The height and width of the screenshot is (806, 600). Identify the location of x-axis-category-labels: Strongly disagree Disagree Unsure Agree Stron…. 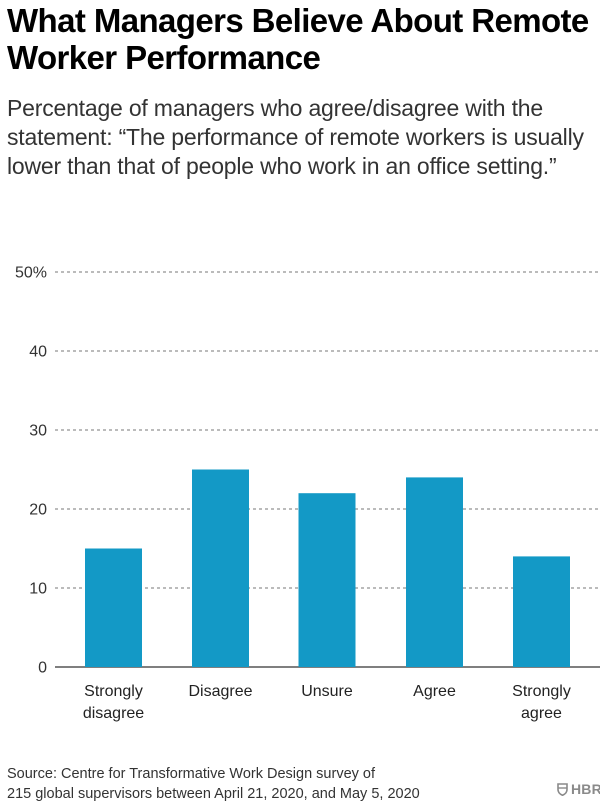
(327, 702).